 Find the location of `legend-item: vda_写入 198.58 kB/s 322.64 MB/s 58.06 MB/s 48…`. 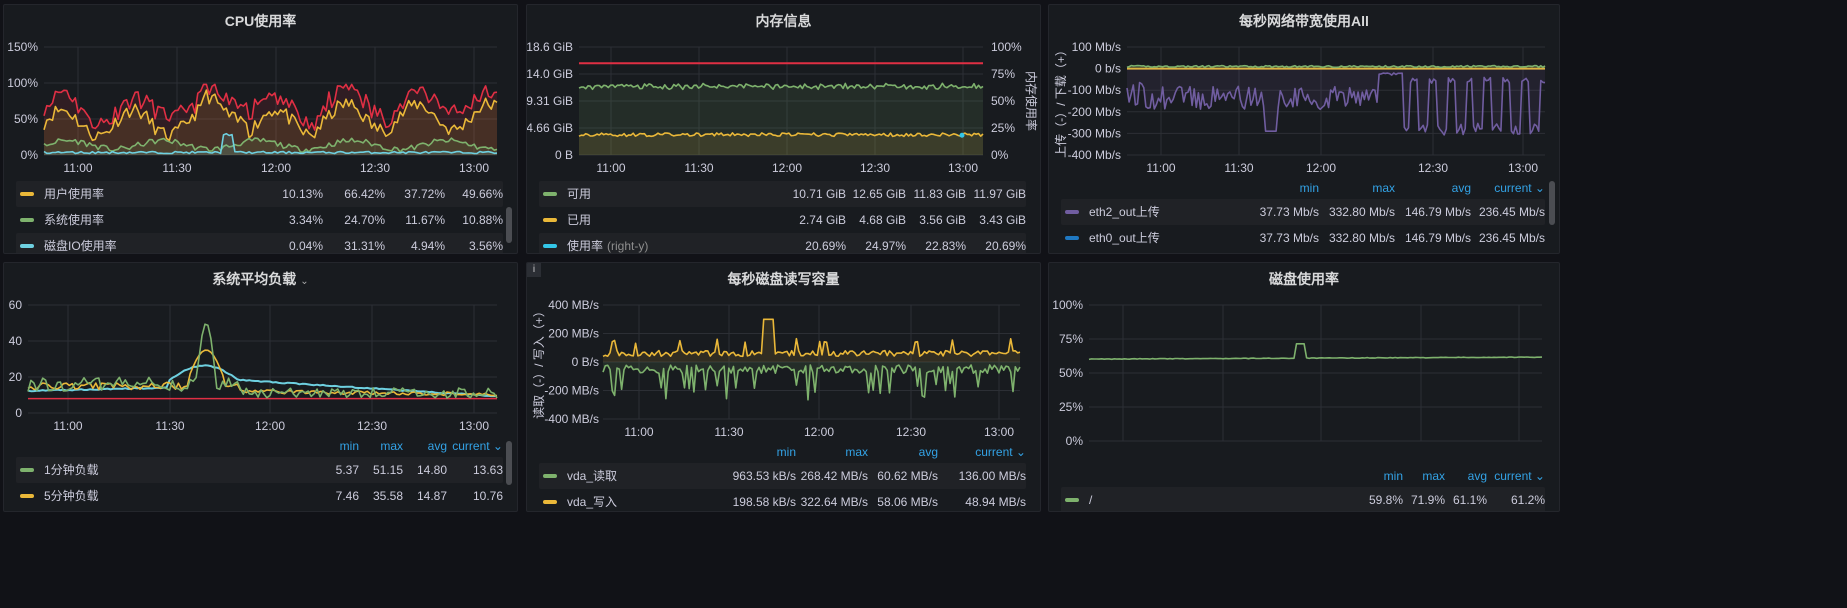

legend-item: vda_写入 198.58 kB/s 322.64 MB/s 58.06 MB/s 48… is located at coordinates (782, 500).